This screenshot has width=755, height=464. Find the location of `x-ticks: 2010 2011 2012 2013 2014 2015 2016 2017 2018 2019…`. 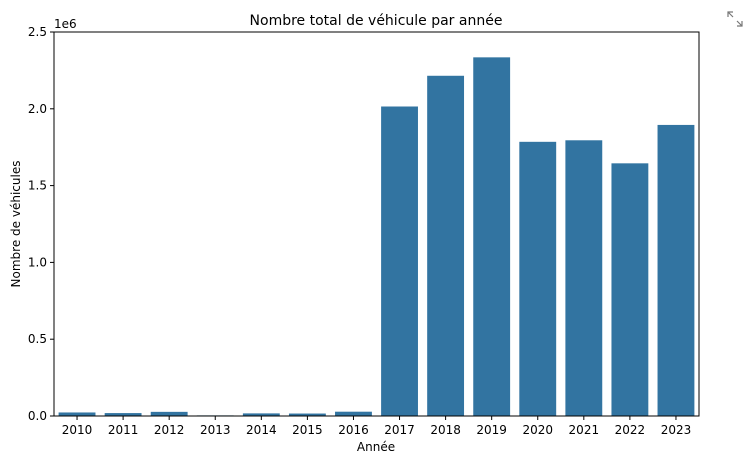

x-ticks: 2010 2011 2012 2013 2014 2015 2016 2017 2018 2019… is located at coordinates (376, 426).